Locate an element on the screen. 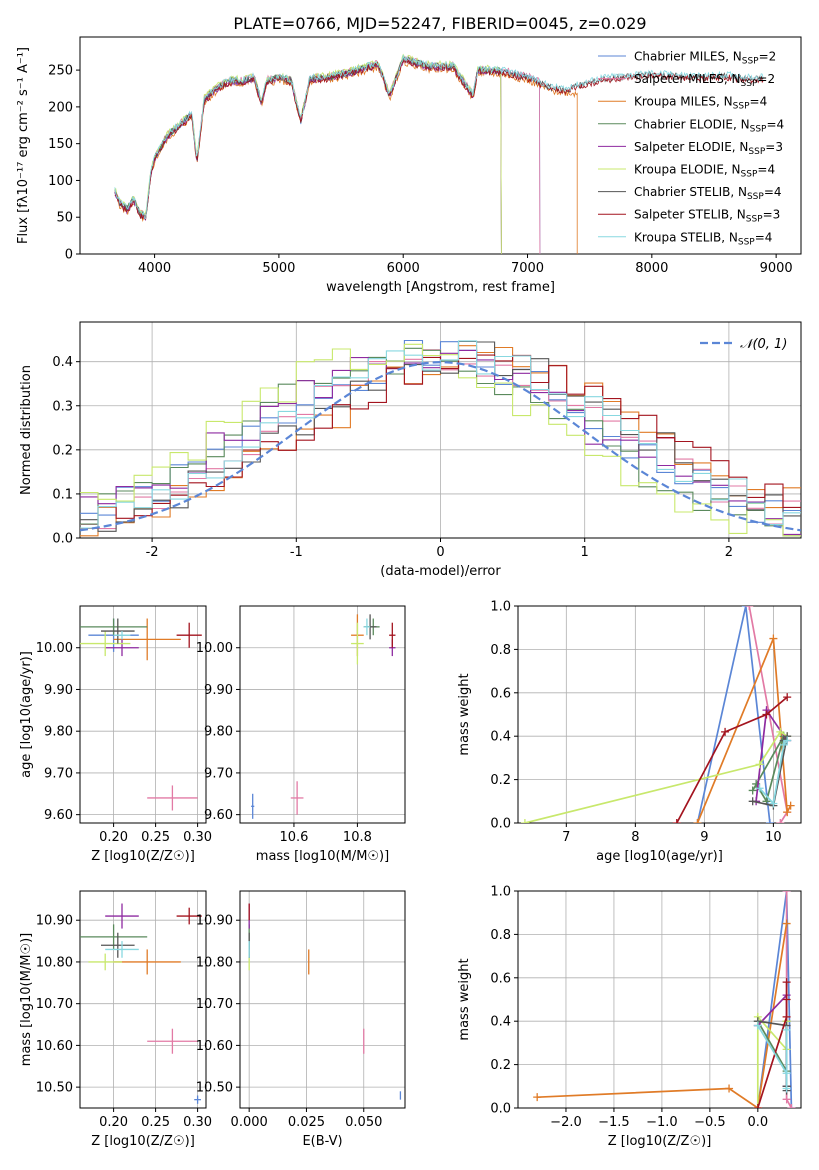  legend-label: Salpeter ELODIE, NSSP=3 is located at coordinates (708, 148).